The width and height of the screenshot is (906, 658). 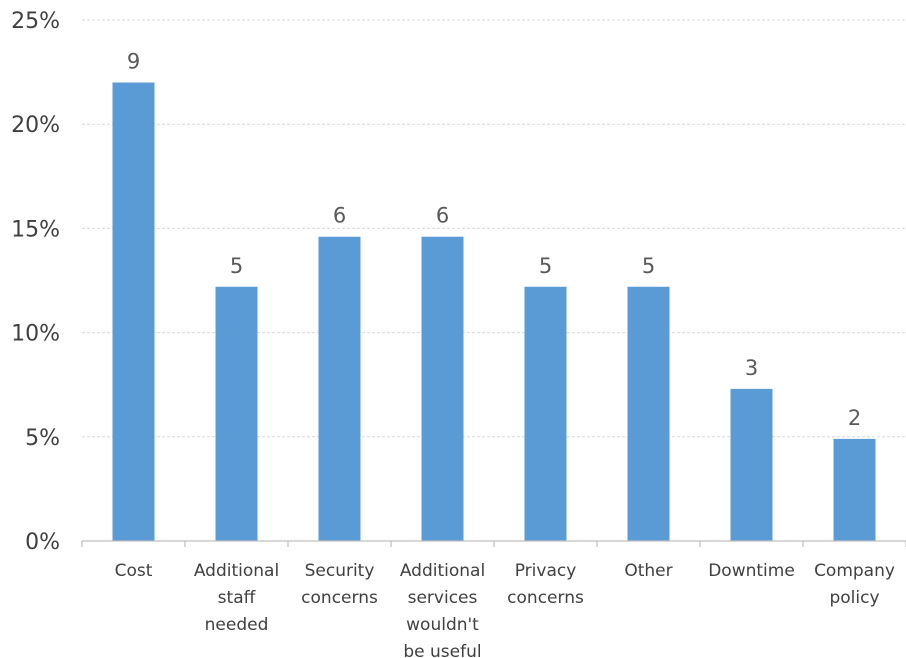 What do you see at coordinates (442, 625) in the screenshot?
I see `category-label-line: wouldn't` at bounding box center [442, 625].